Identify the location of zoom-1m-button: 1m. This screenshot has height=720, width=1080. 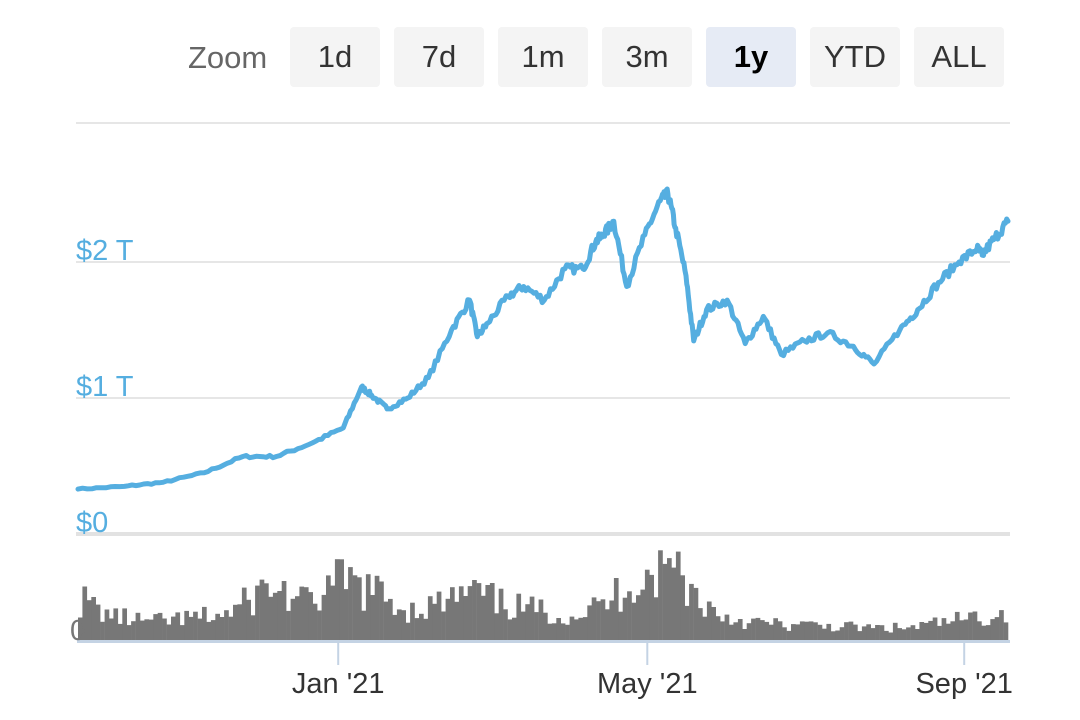
(543, 57).